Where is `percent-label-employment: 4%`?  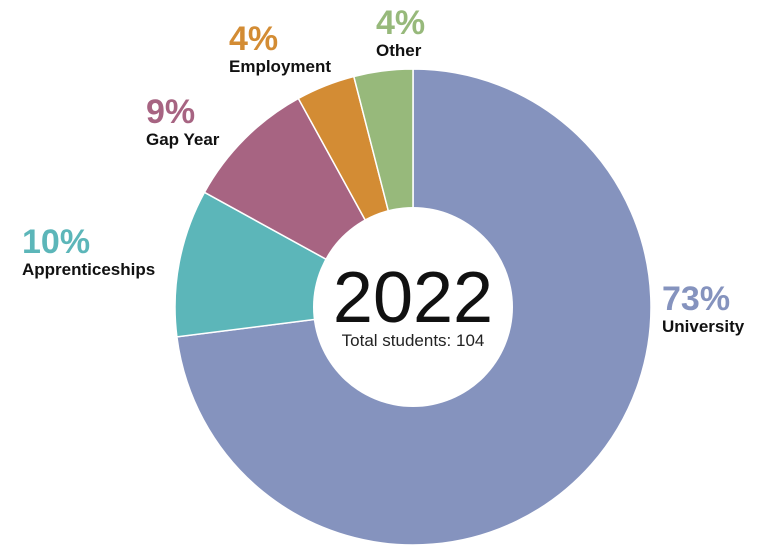
percent-label-employment: 4% is located at coordinates (253, 39).